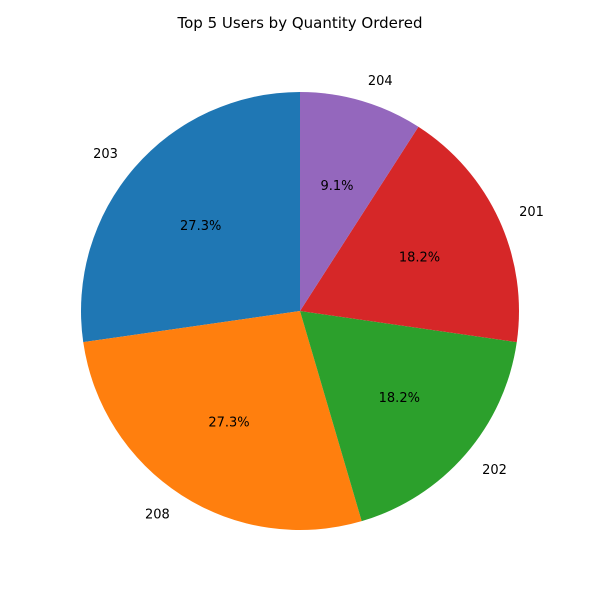 The width and height of the screenshot is (600, 600). Describe the element at coordinates (531, 212) in the screenshot. I see `slice-label-201: 201` at that location.